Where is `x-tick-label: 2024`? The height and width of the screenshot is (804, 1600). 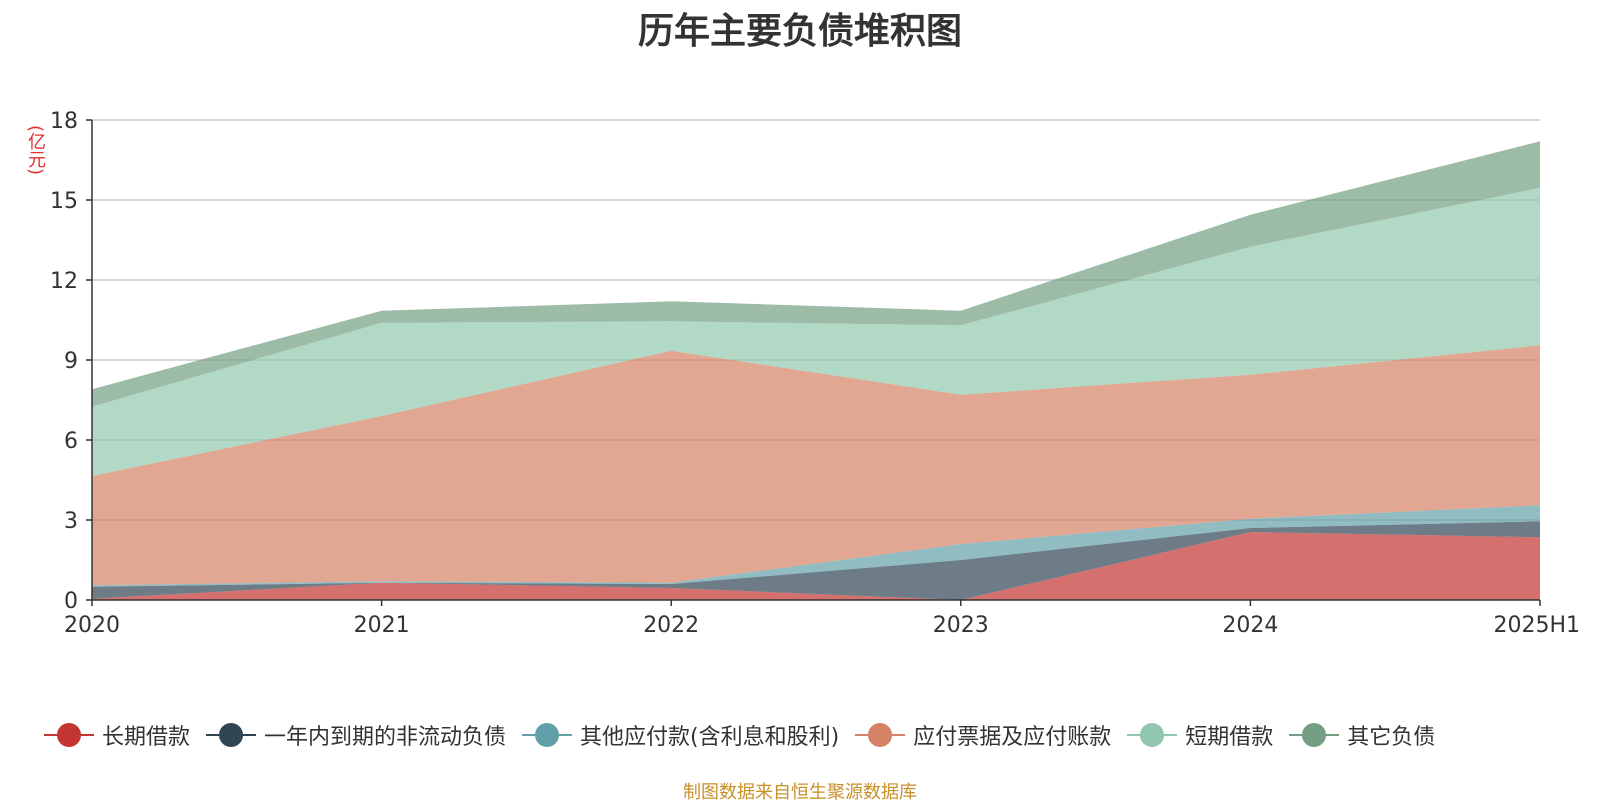 x-tick-label: 2024 is located at coordinates (1250, 625).